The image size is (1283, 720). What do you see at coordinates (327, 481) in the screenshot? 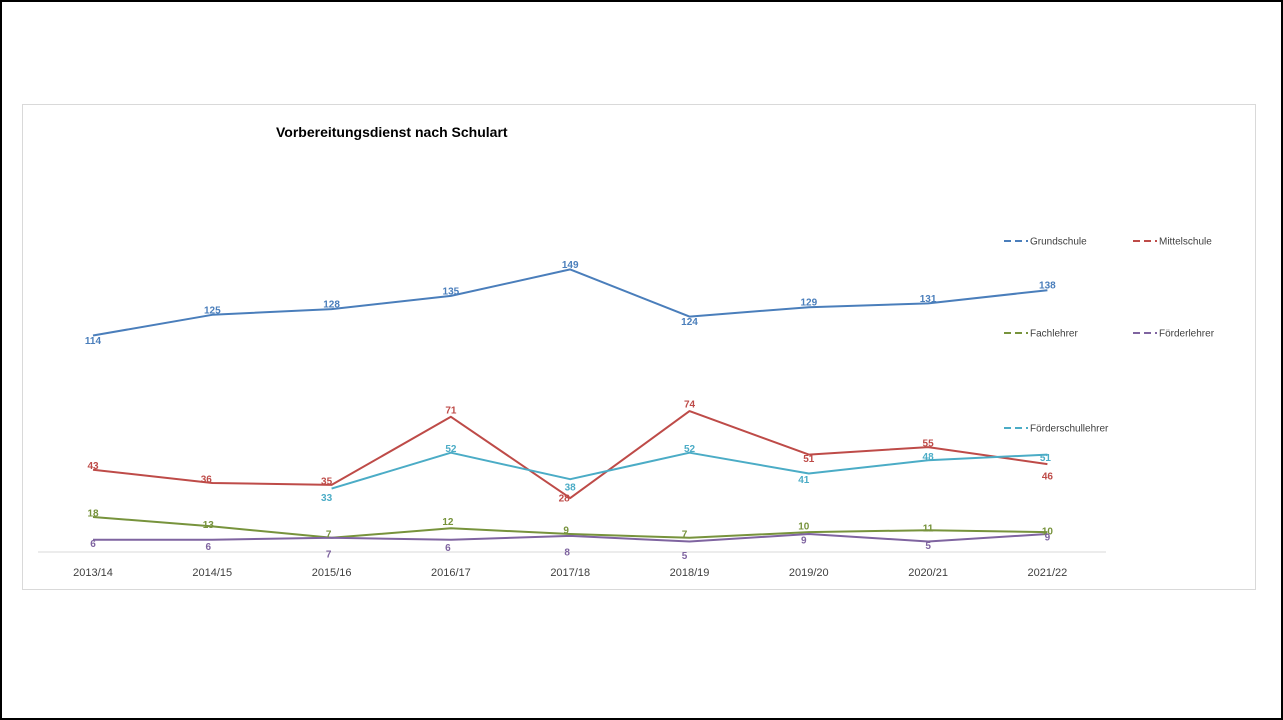
I see `data-label-mittelschule: 35` at bounding box center [327, 481].